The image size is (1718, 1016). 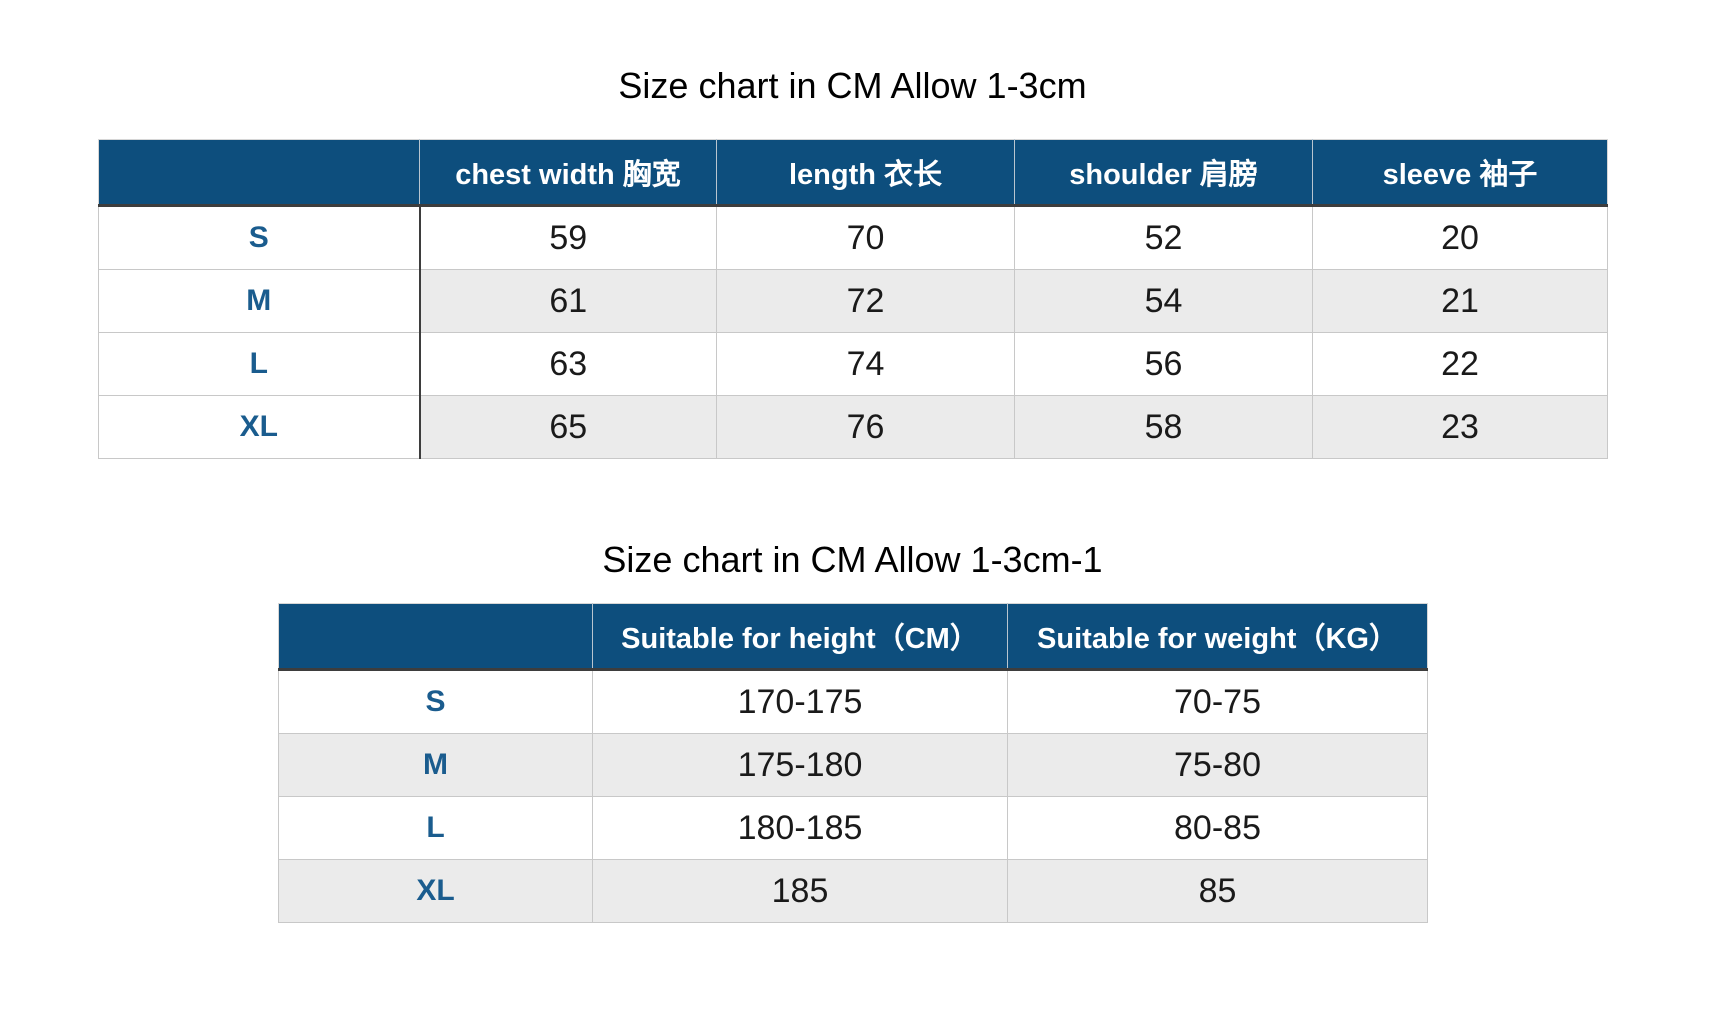 I want to click on table-row-m: M 61 72 54 21, so click(x=853, y=301).